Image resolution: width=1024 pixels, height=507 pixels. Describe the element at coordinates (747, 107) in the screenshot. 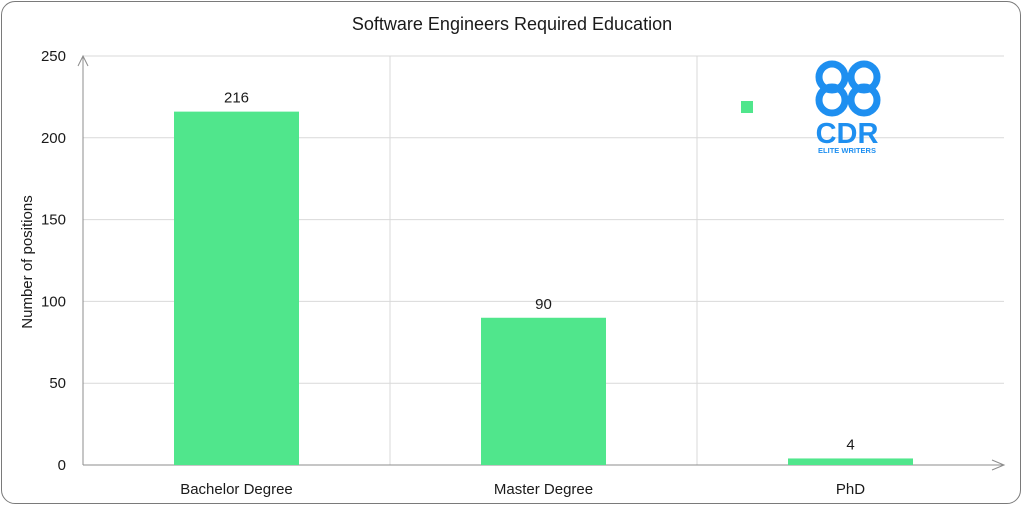

I see `legend-swatch` at that location.